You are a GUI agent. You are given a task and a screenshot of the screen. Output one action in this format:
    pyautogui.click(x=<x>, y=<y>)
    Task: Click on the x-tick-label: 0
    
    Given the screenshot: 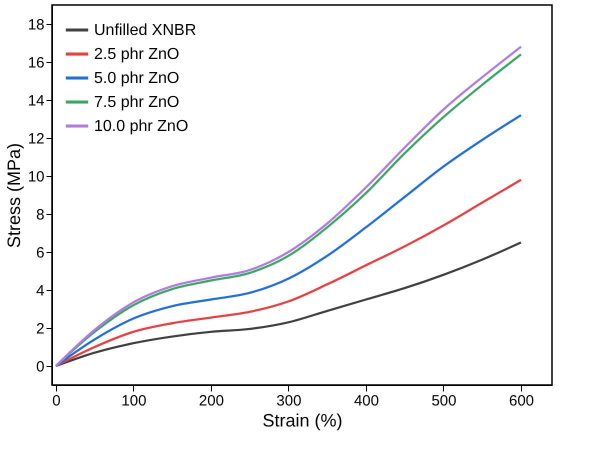 What is the action you would take?
    pyautogui.click(x=56, y=401)
    